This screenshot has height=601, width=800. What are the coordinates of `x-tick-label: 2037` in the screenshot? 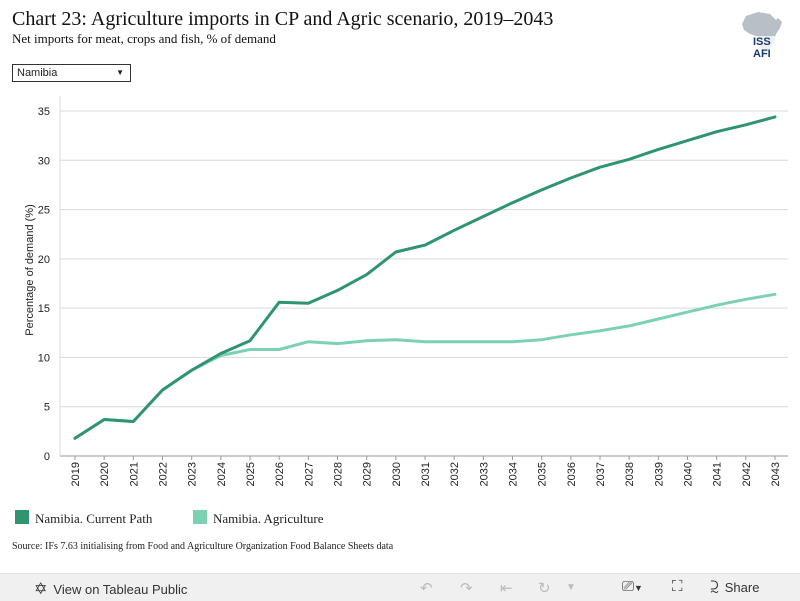 It's located at (601, 474).